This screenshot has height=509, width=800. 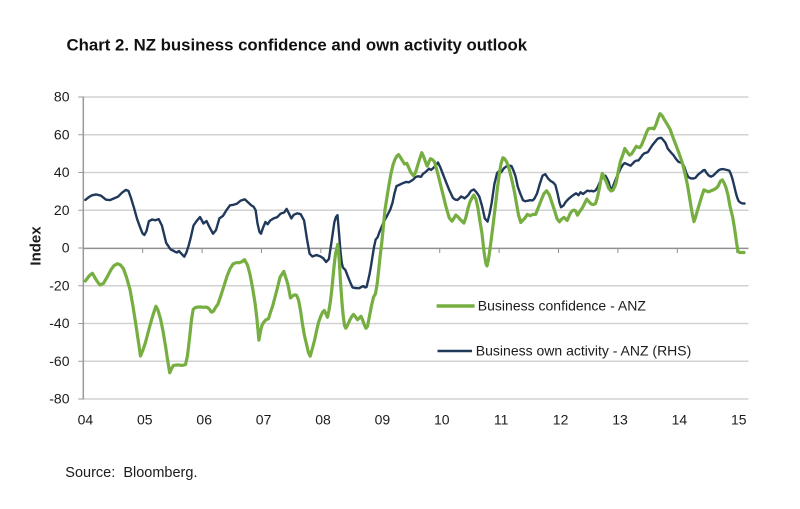 I want to click on svg-text:Business own activity - ANZ (R: Business own activity - ANZ (RHS), so click(x=584, y=351).